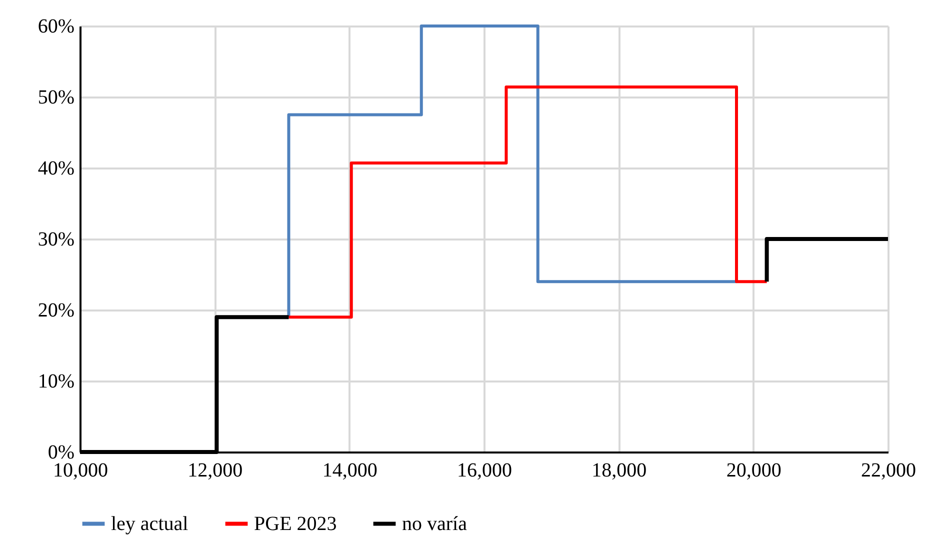 Image resolution: width=925 pixels, height=544 pixels. What do you see at coordinates (484, 471) in the screenshot?
I see `x-tick-label: 16,000` at bounding box center [484, 471].